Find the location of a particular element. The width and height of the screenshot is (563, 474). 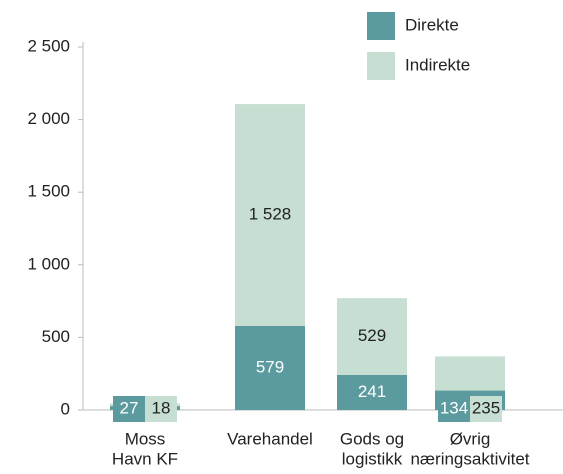

y-tick-label: 1 000 is located at coordinates (48, 263).